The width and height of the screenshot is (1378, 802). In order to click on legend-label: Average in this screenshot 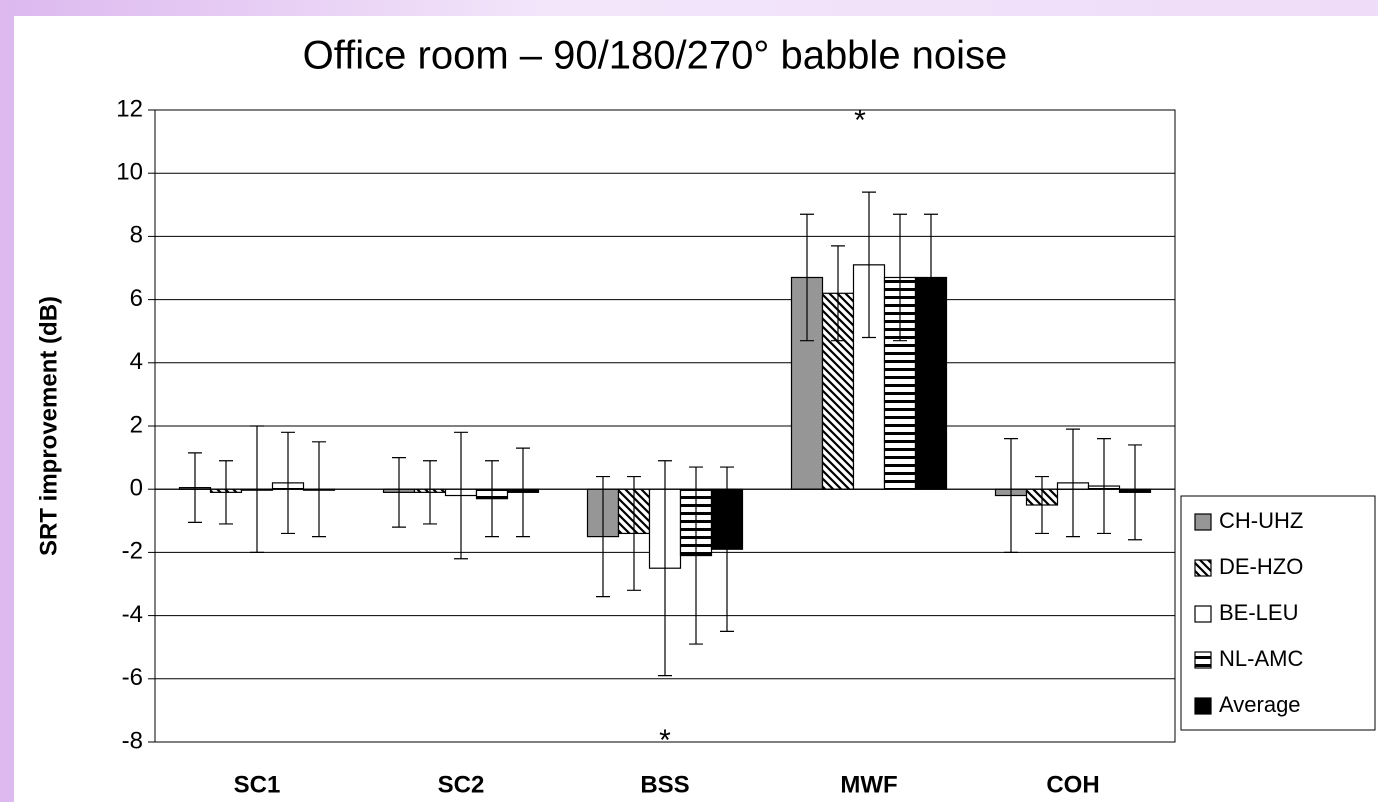, I will do `click(1260, 704)`.